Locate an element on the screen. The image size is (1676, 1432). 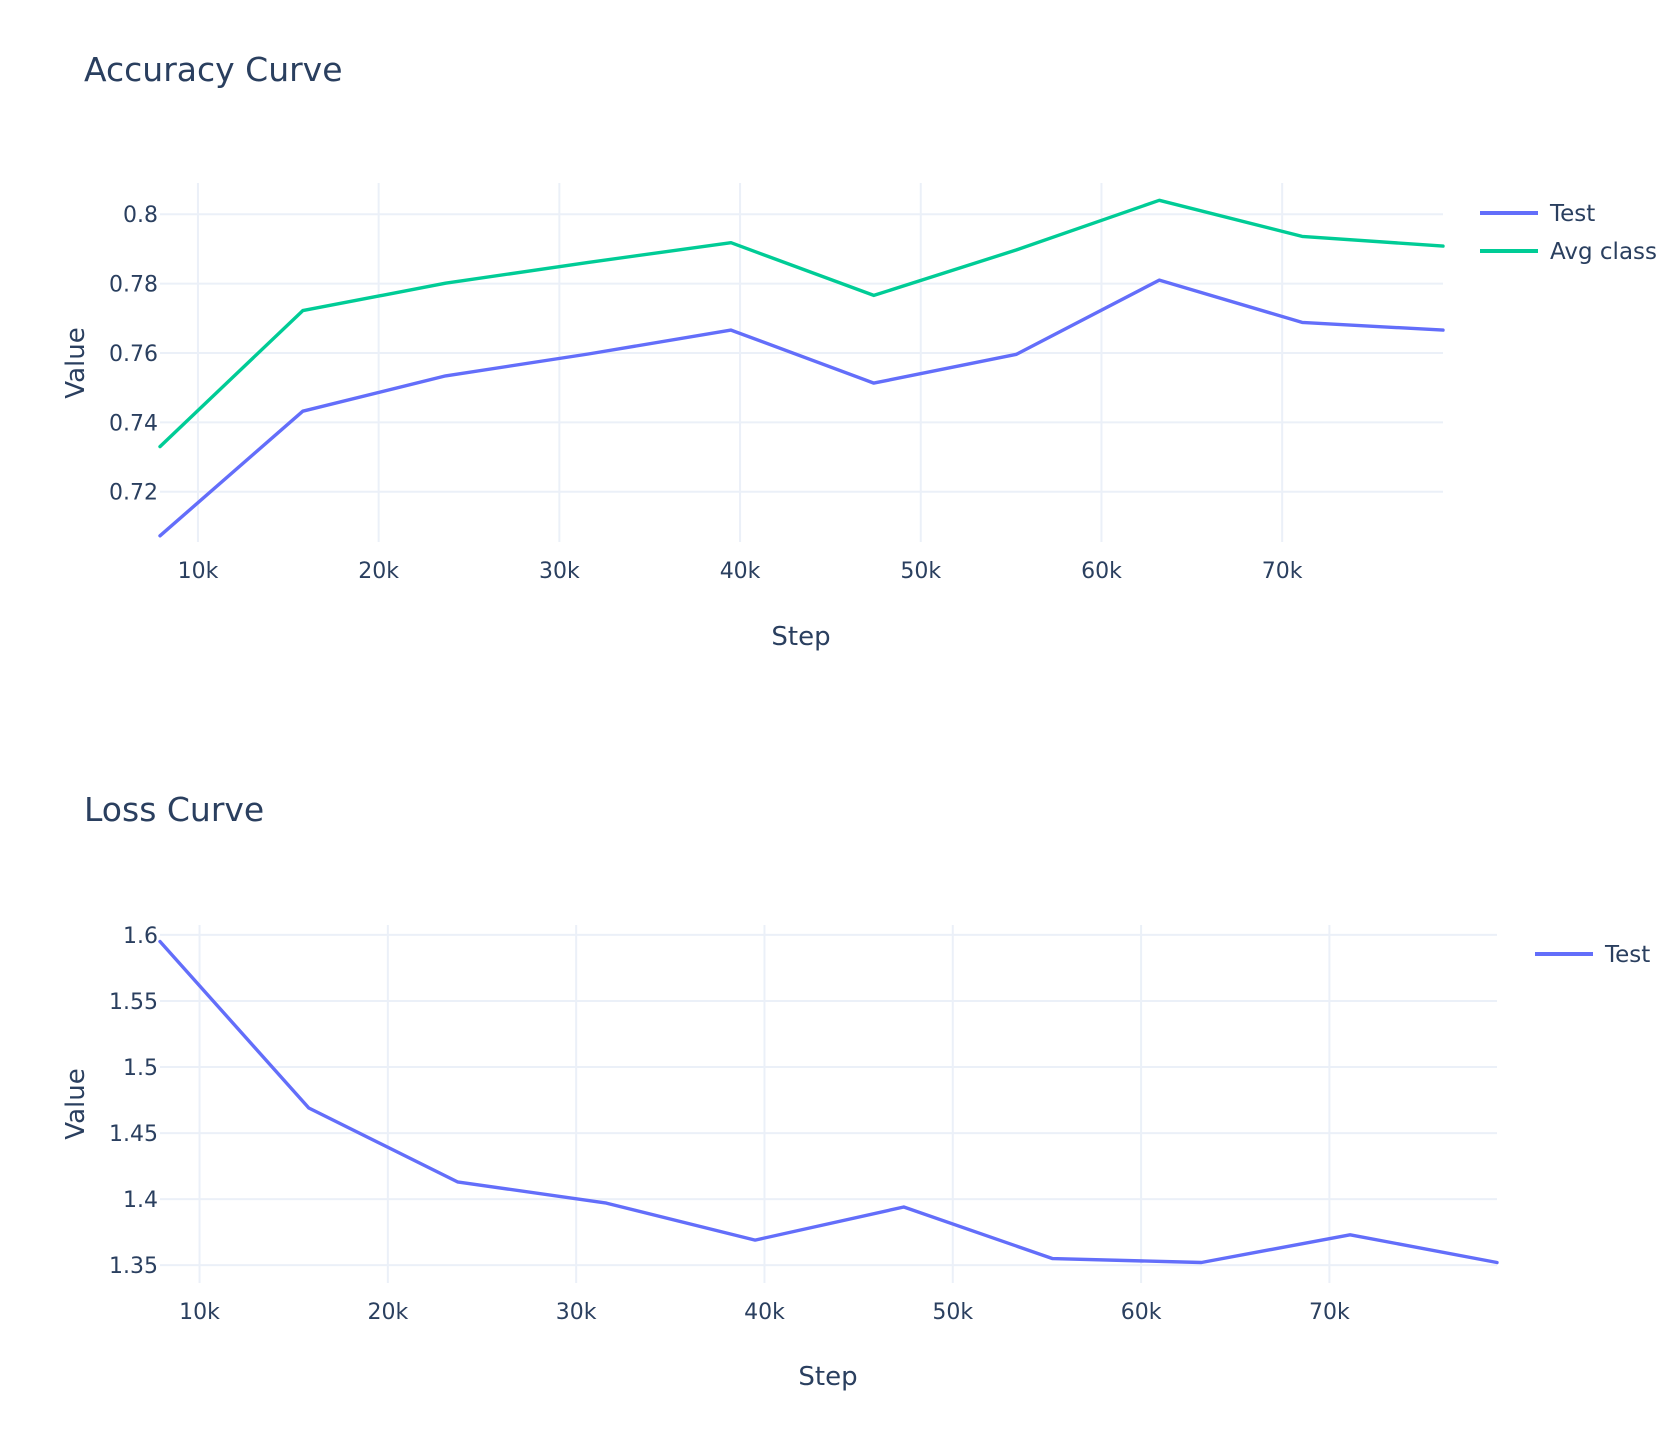
y-axis-ticks: 0.72 0.74 0.76 0.78 0.8 is located at coordinates (133, 354).